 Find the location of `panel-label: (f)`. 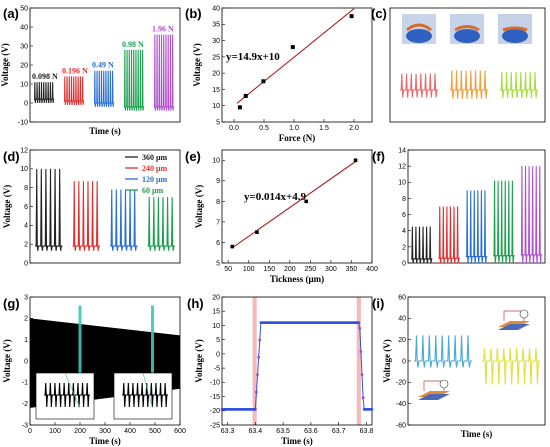

panel-label: (f) is located at coordinates (378, 156).